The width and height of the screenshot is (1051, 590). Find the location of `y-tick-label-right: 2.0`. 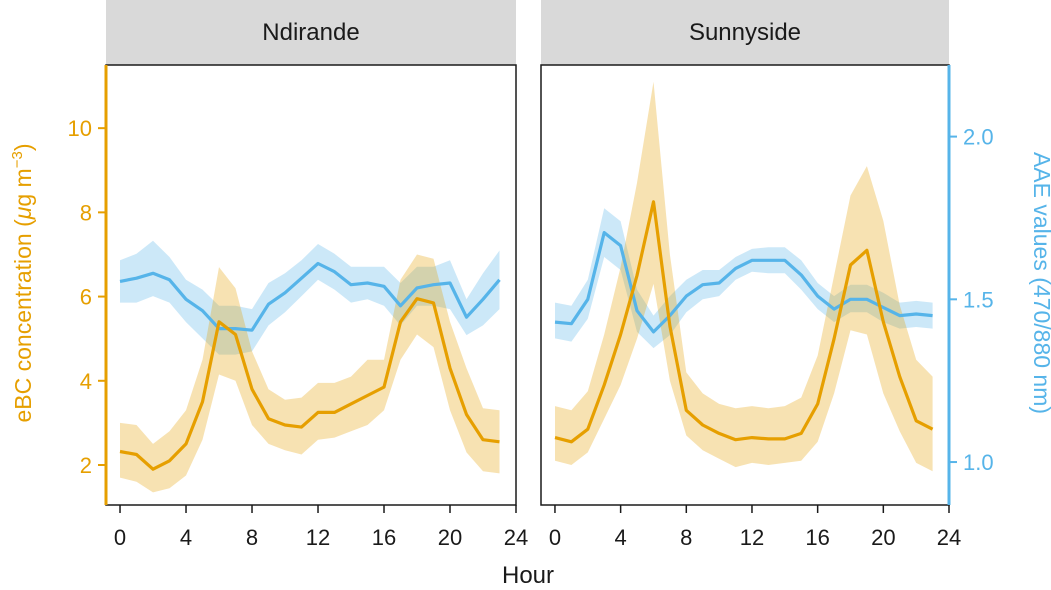

y-tick-label-right: 2.0 is located at coordinates (978, 137).